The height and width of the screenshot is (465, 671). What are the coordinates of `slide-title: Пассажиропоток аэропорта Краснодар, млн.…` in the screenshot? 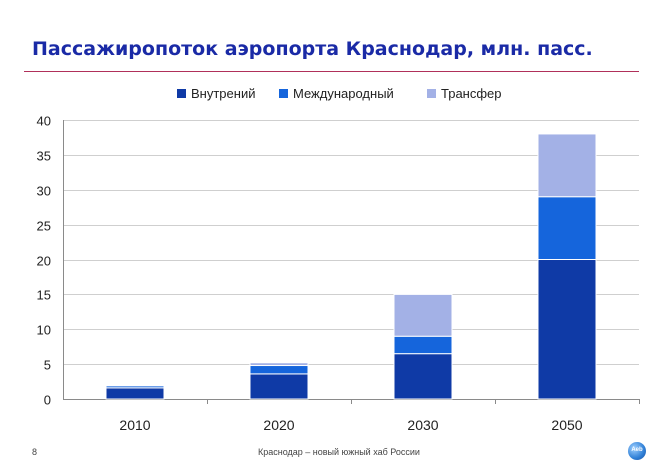 It's located at (312, 49).